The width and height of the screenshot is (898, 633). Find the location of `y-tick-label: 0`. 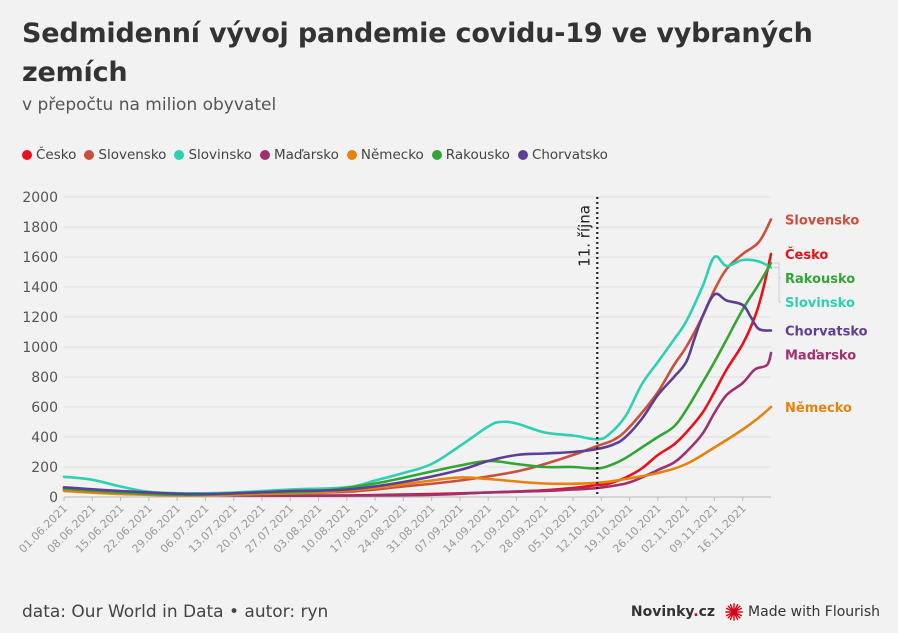

y-tick-label: 0 is located at coordinates (53, 498).